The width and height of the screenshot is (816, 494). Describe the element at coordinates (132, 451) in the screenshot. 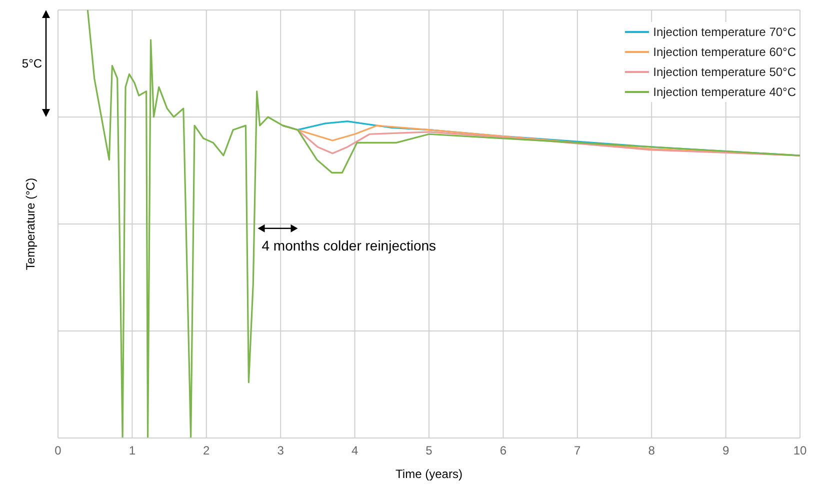

I see `x-tick-label: 1` at that location.